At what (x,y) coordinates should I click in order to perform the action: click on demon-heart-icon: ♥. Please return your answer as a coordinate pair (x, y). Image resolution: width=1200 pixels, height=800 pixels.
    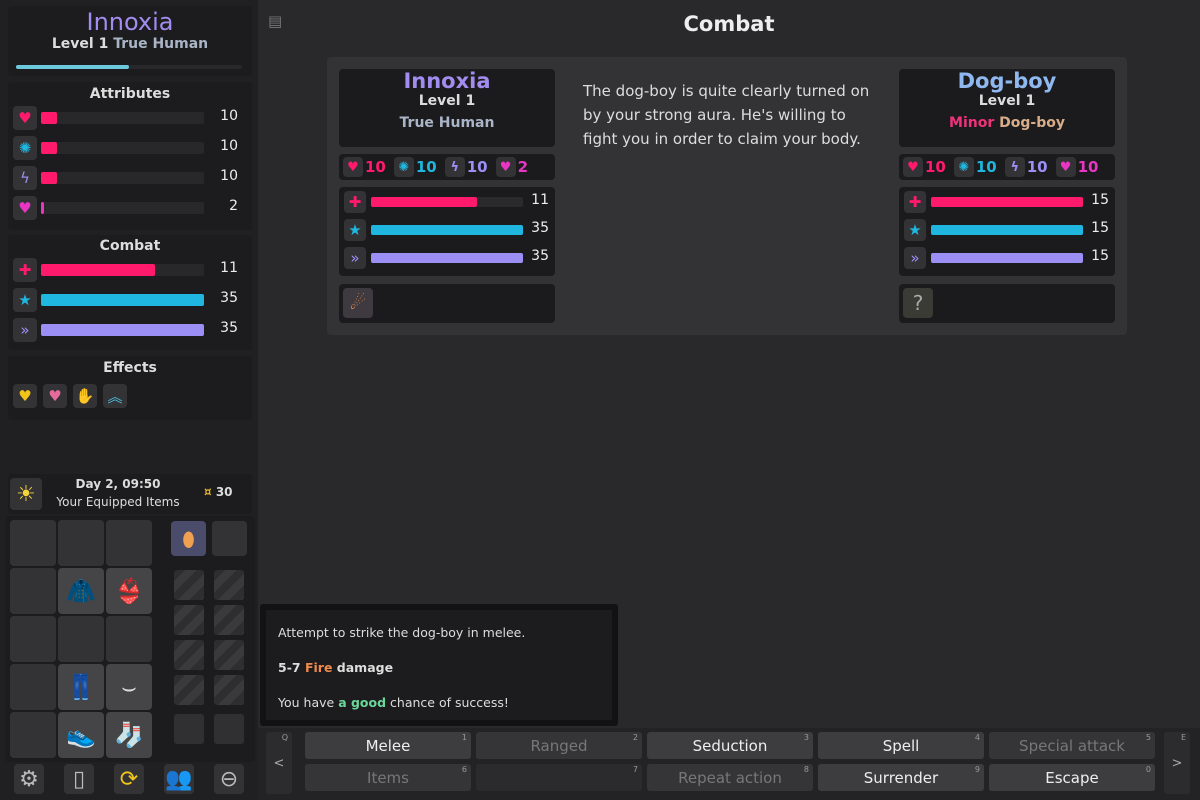
    Looking at the image, I should click on (25, 208).